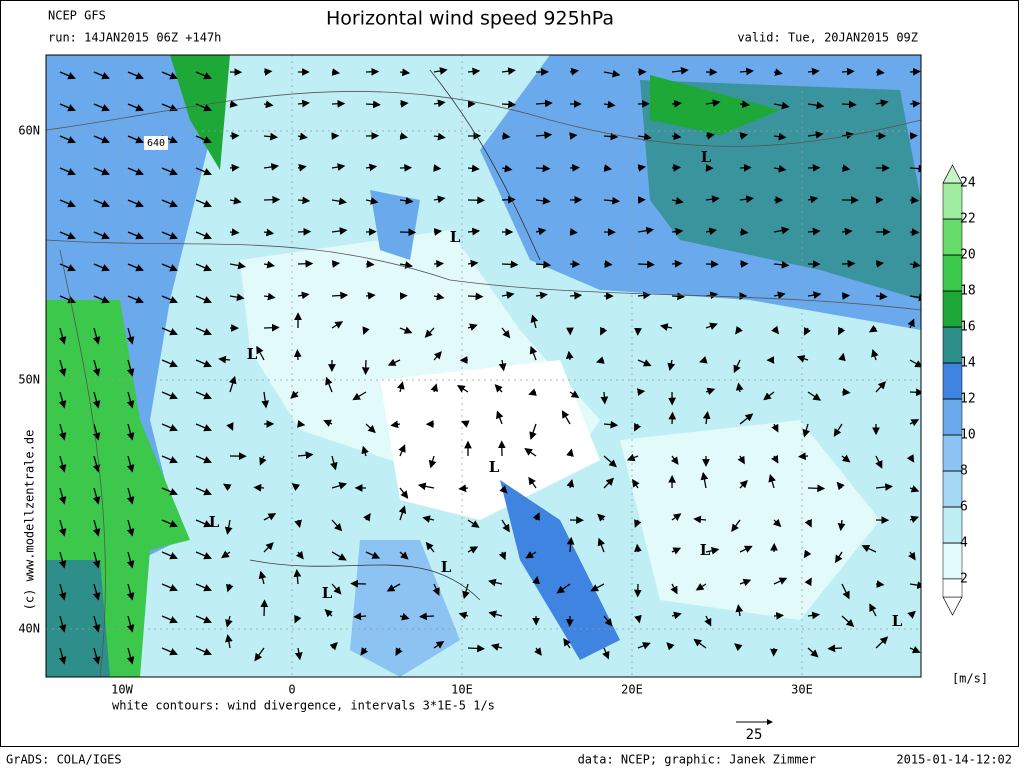 The height and width of the screenshot is (768, 1024). Describe the element at coordinates (30, 520) in the screenshot. I see `copyright: (c) www.modellzentrale.de` at that location.